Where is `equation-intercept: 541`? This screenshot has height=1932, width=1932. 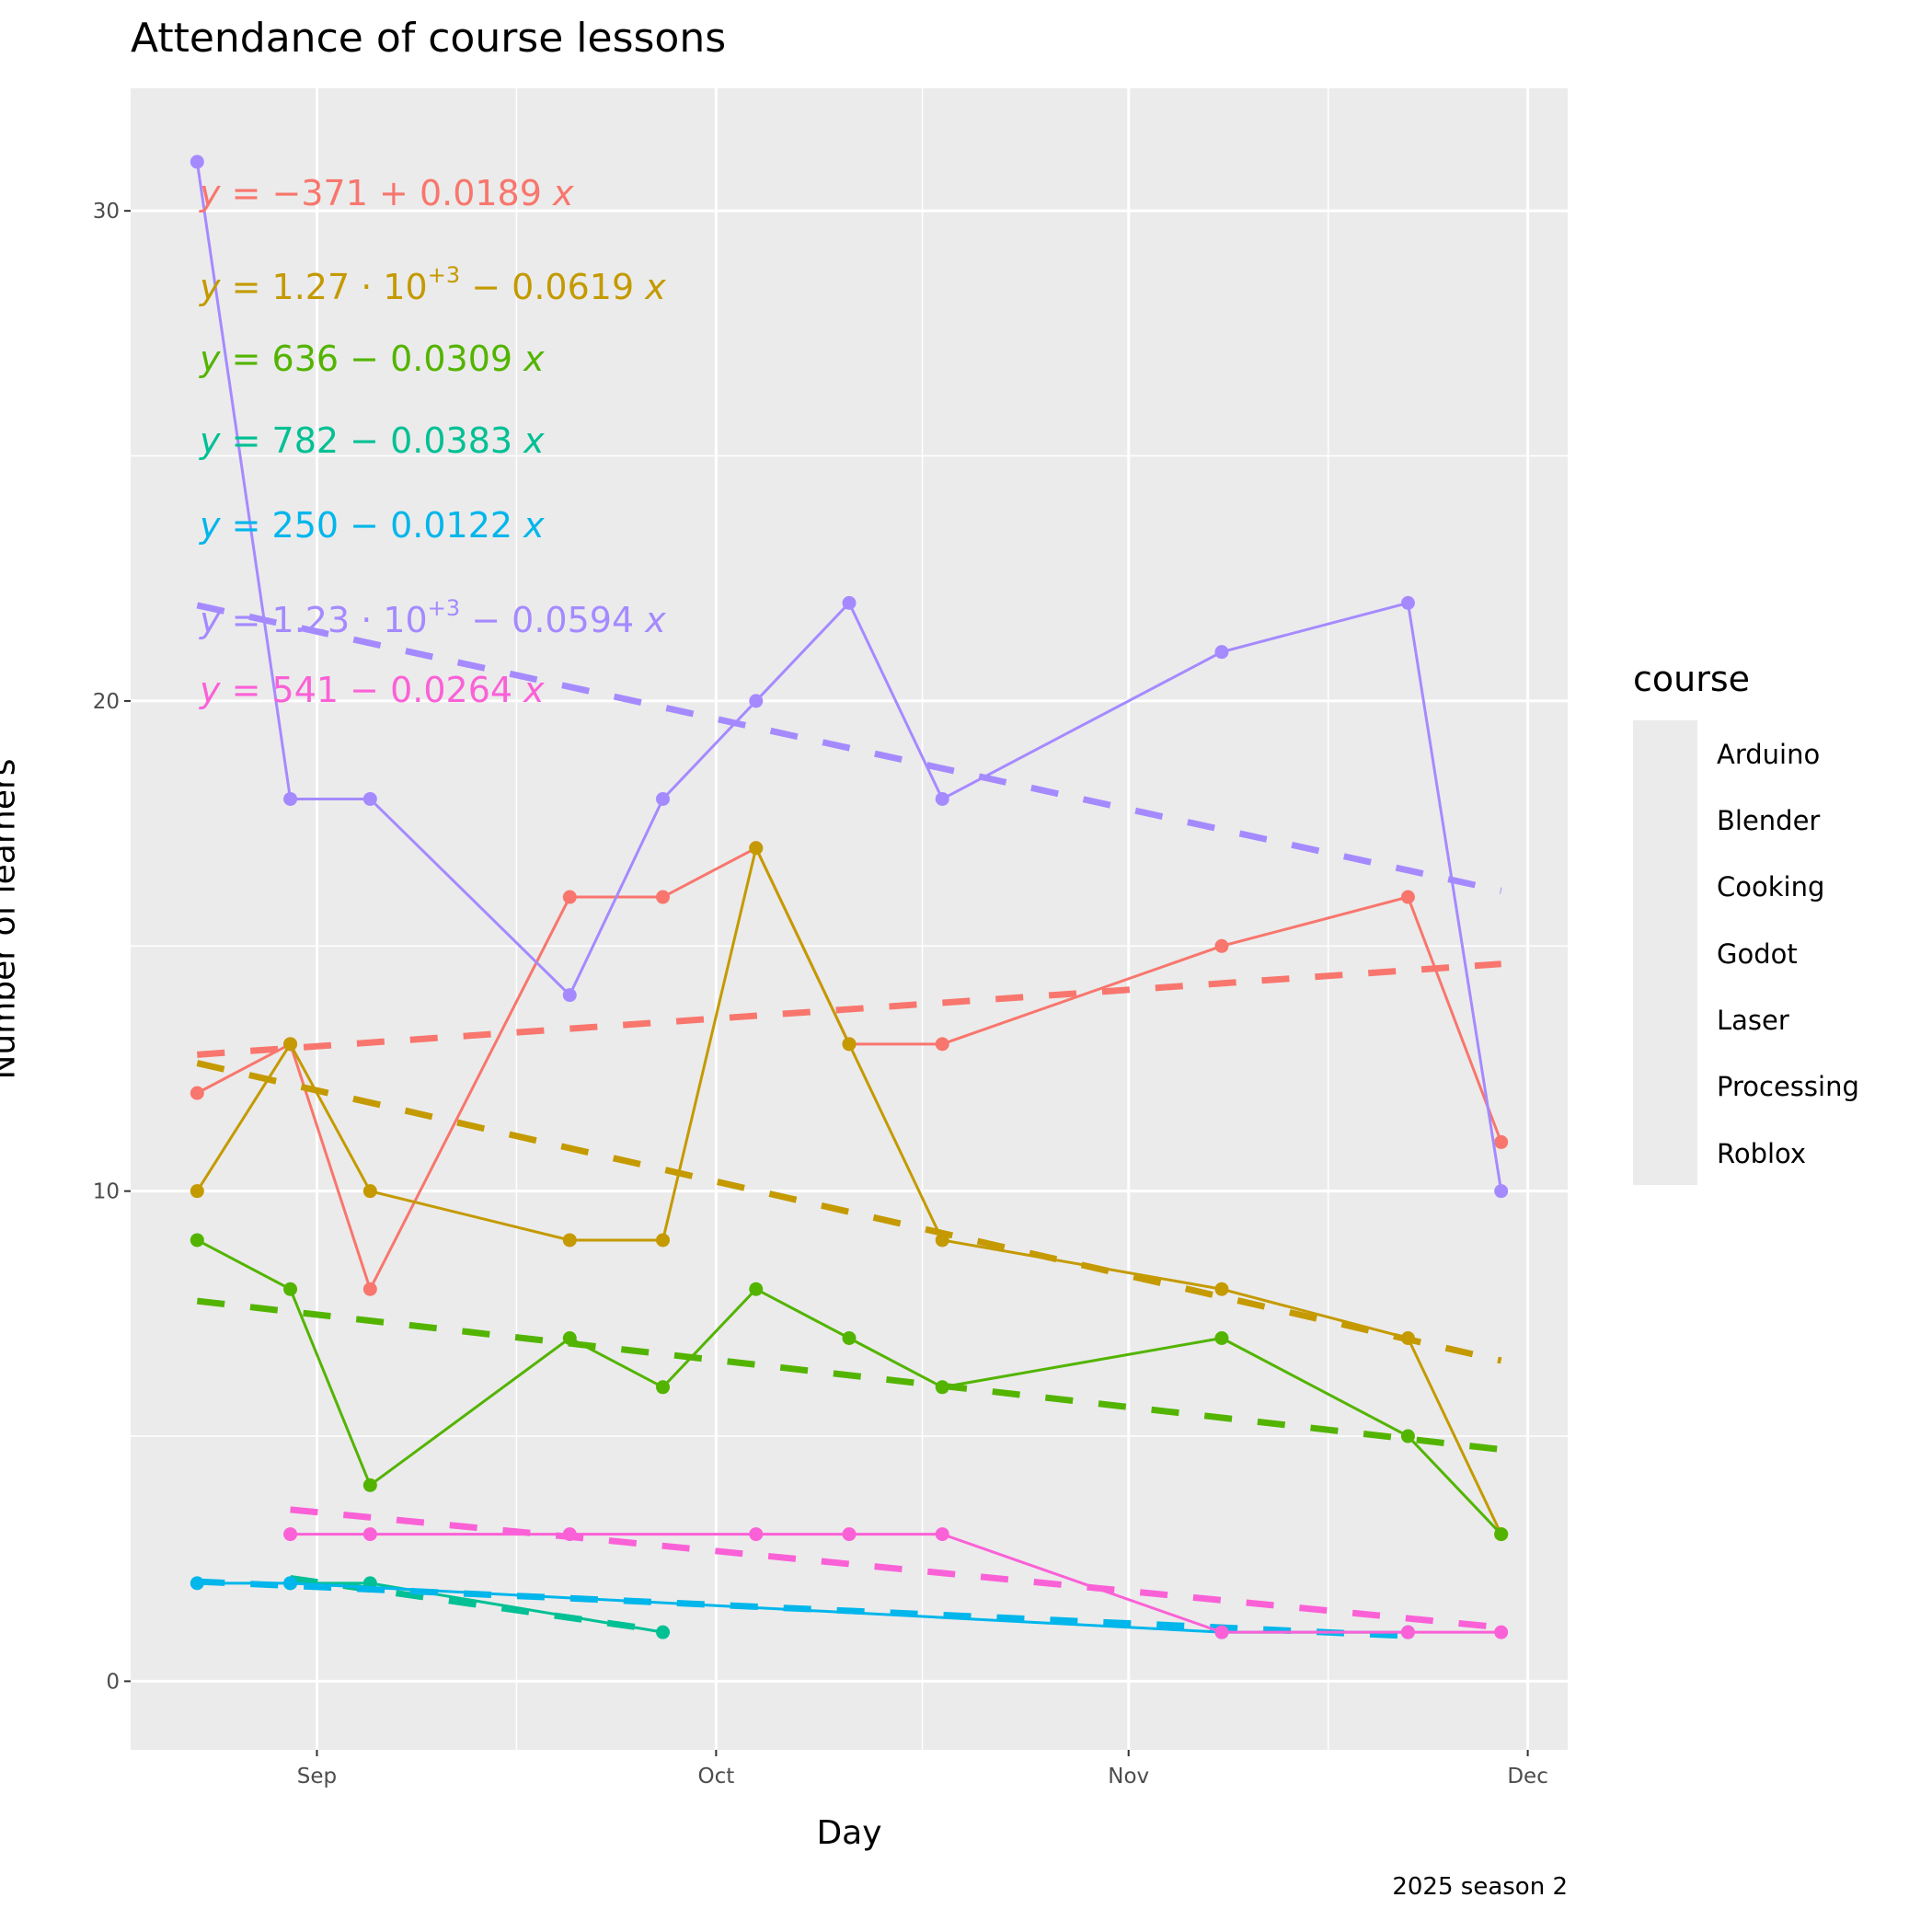 equation-intercept: 541 is located at coordinates (305, 690).